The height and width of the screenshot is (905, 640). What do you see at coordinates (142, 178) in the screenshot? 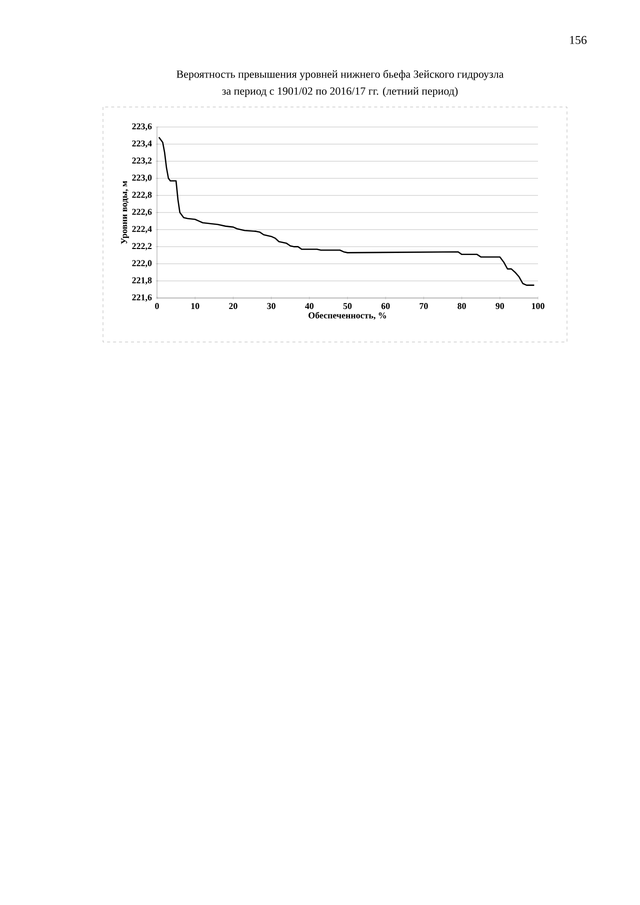
I see `y-tick-label: 223,0` at bounding box center [142, 178].